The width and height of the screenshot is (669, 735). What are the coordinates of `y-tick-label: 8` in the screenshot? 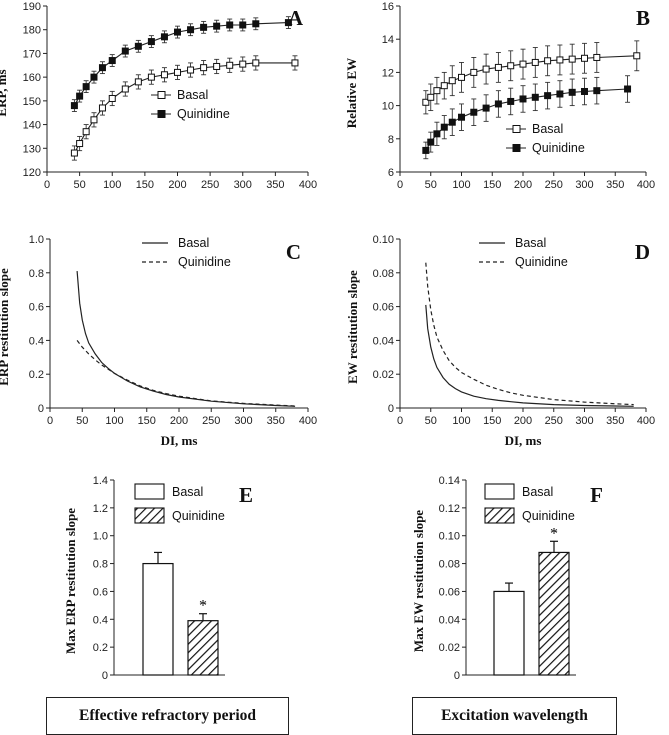 It's located at (391, 140).